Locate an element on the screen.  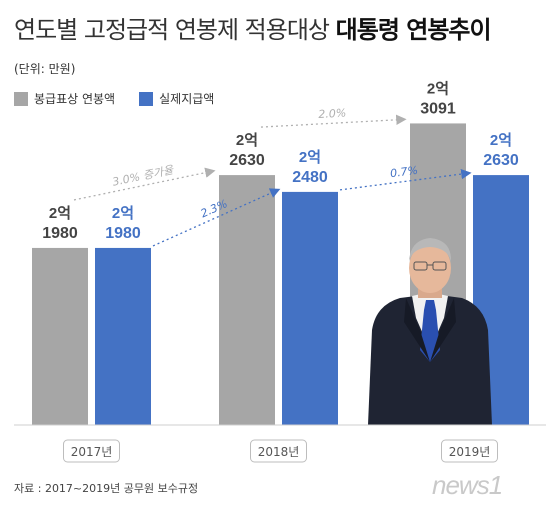
category-label-1: 2018년 is located at coordinates (279, 452).